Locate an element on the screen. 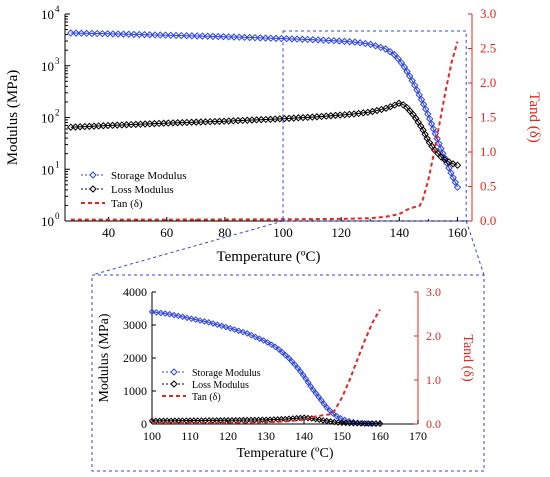 The height and width of the screenshot is (477, 550). zoom-region-box is located at coordinates (374, 126).